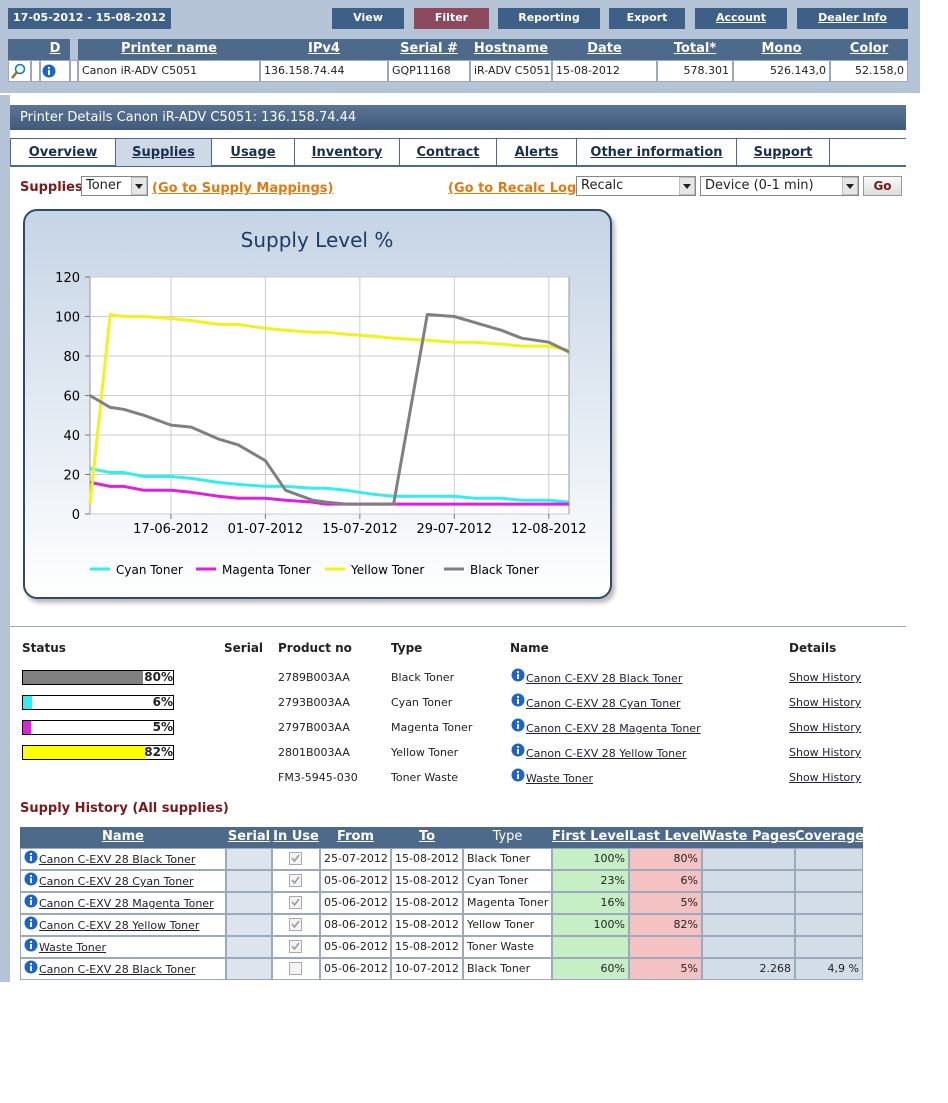 The width and height of the screenshot is (948, 1103). What do you see at coordinates (781, 49) in the screenshot?
I see `column-header: Mono` at bounding box center [781, 49].